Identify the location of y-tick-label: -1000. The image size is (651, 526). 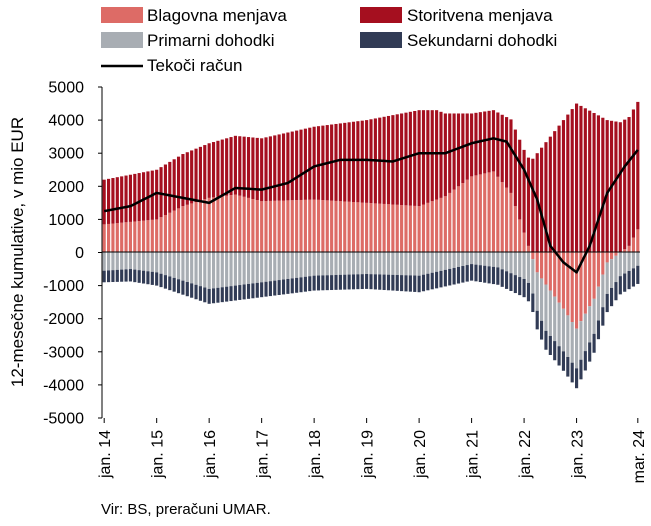
(63, 286).